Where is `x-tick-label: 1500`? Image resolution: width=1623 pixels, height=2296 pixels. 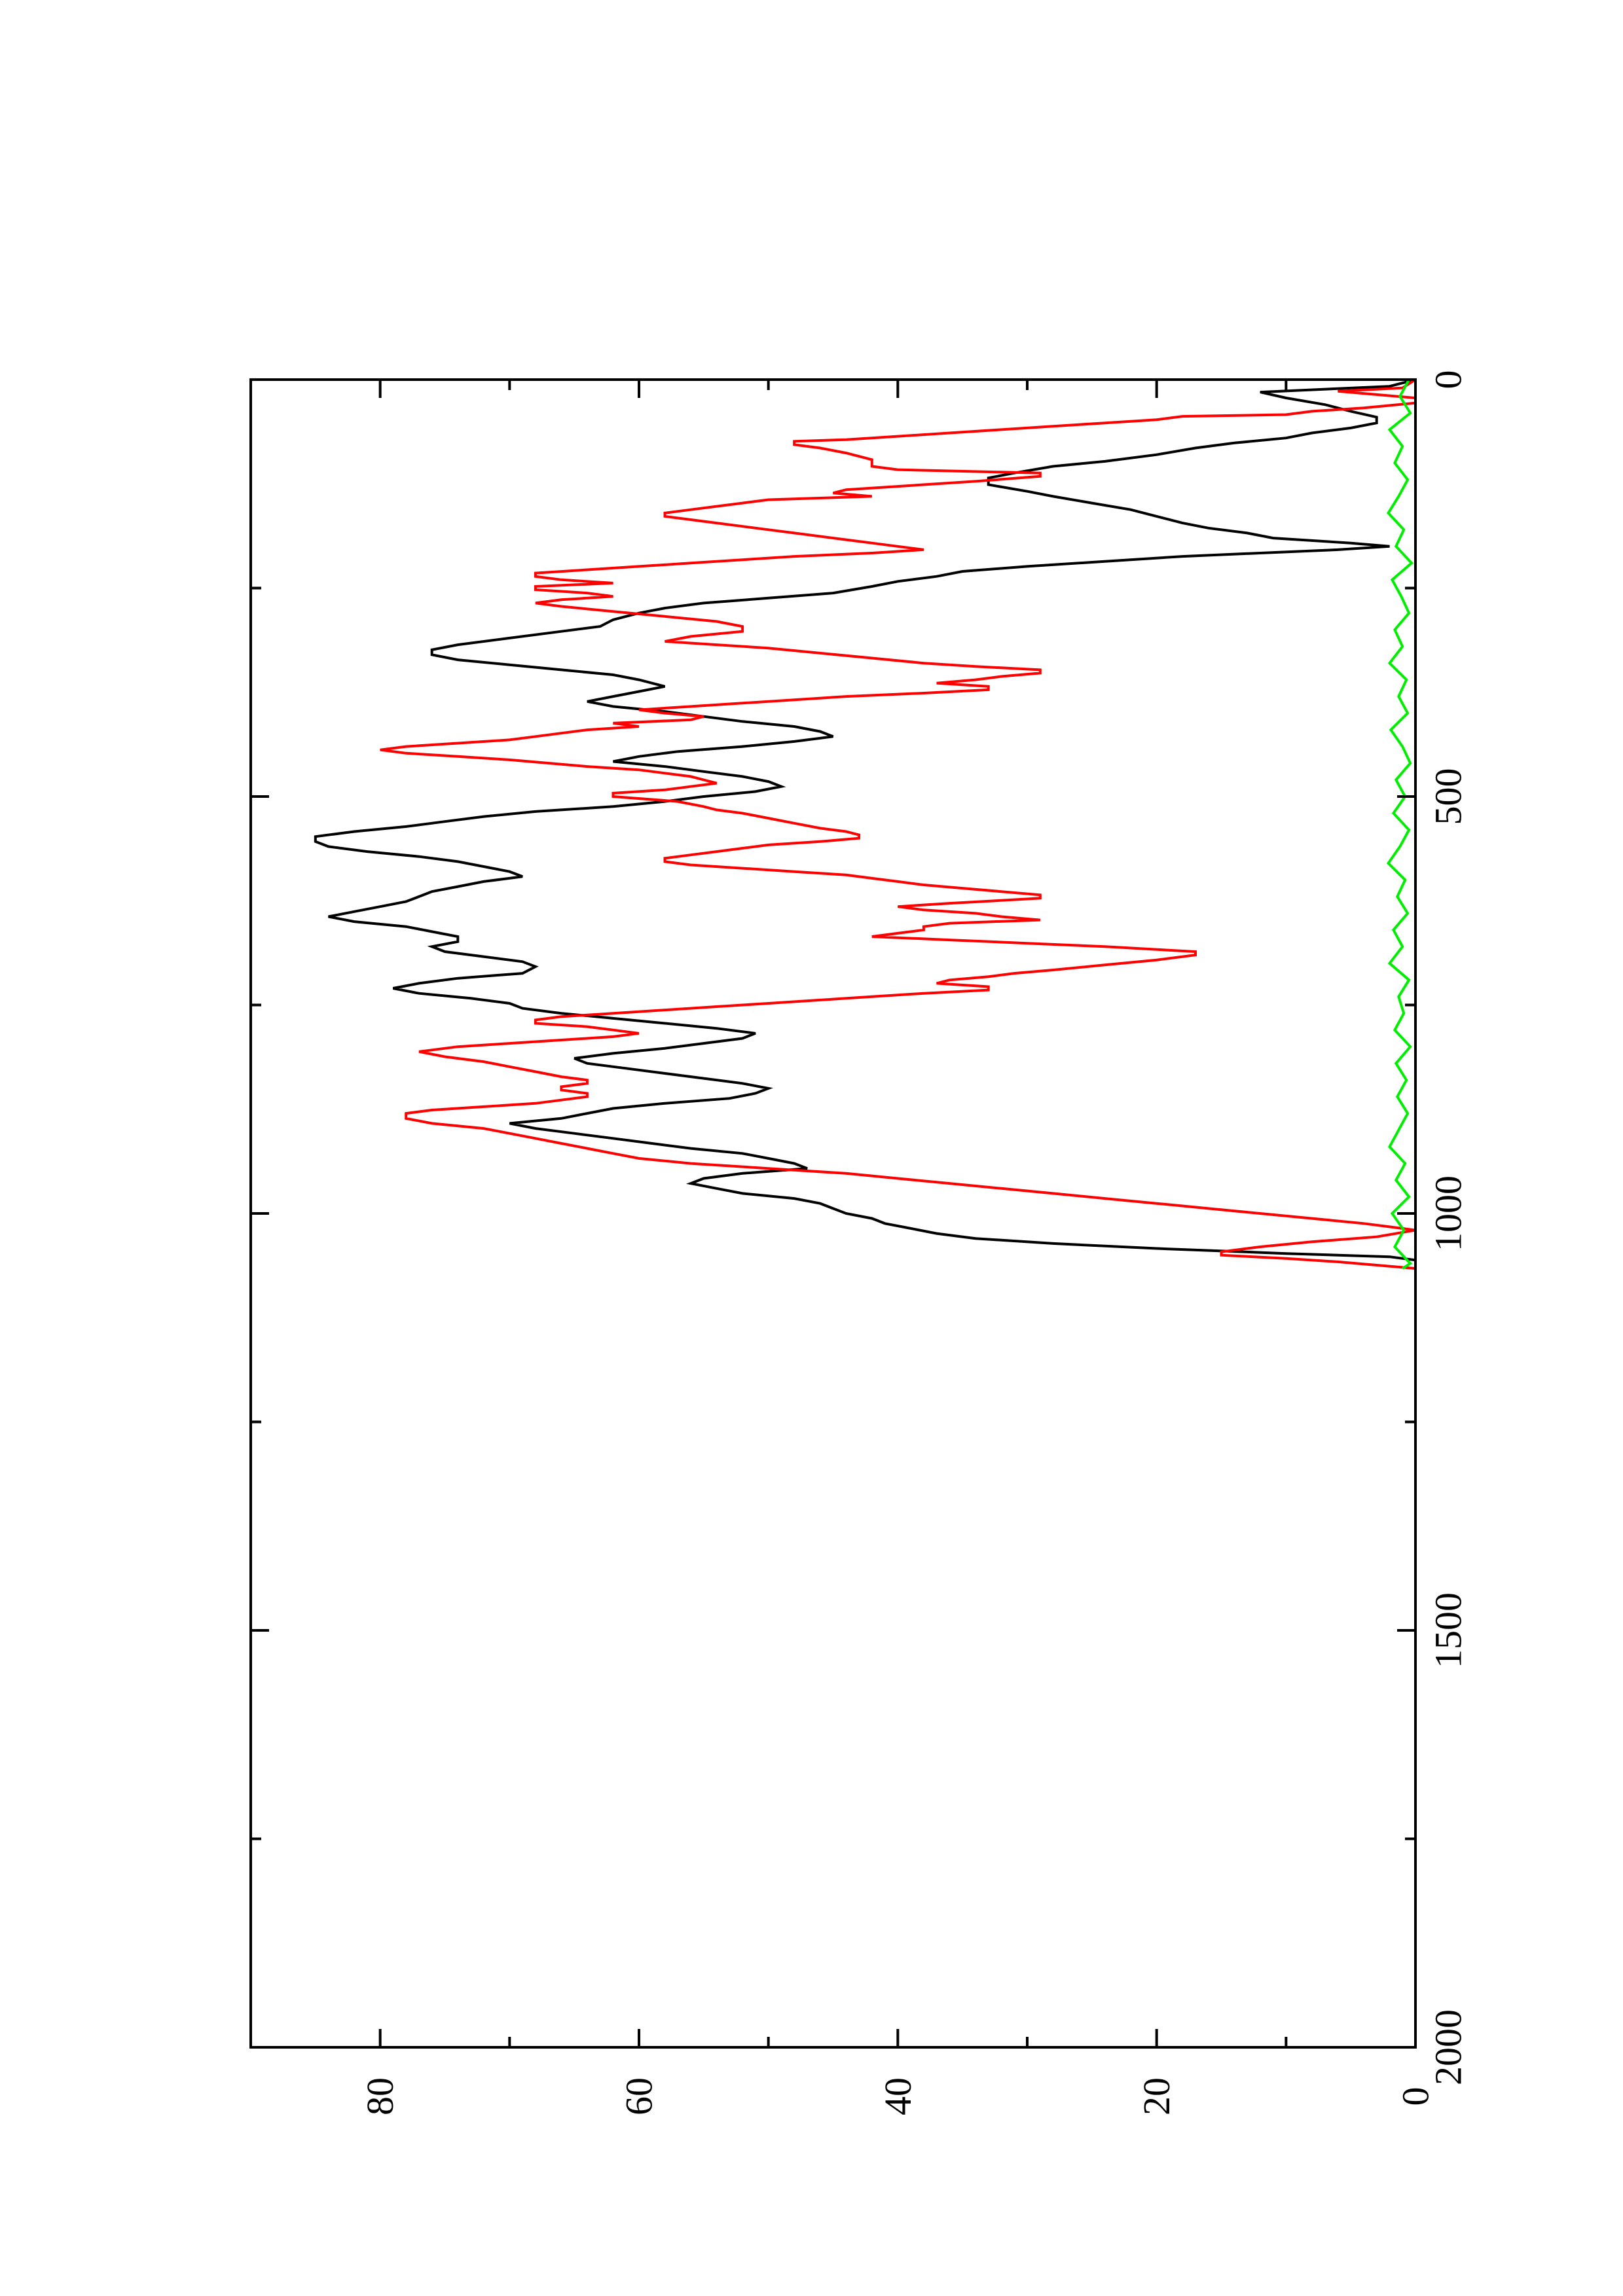
x-tick-label: 1500 is located at coordinates (1448, 1630).